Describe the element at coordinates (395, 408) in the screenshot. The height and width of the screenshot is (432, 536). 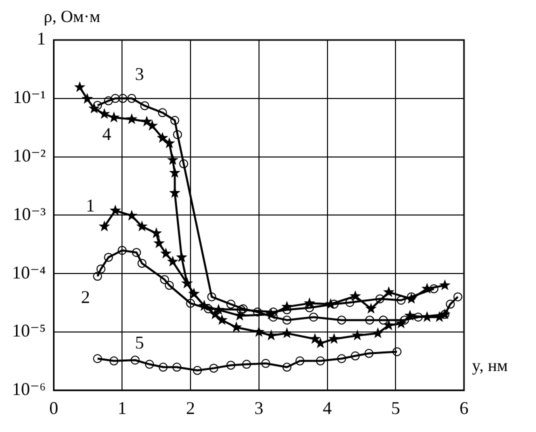
I see `x-tick-label: 5` at that location.